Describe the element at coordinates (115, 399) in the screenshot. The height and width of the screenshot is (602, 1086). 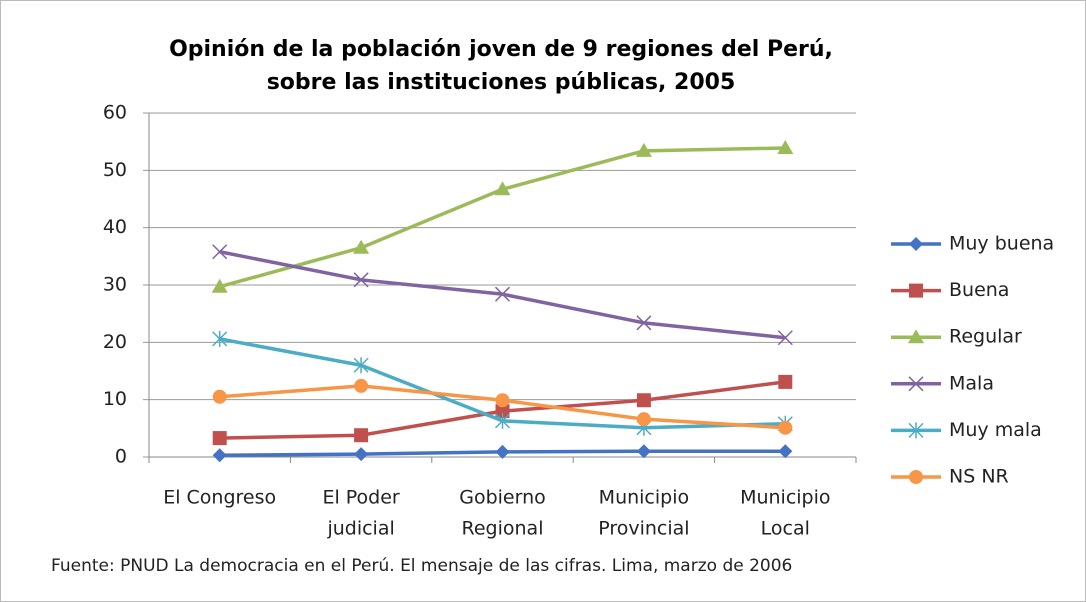
I see `y-tick-label: 10` at that location.